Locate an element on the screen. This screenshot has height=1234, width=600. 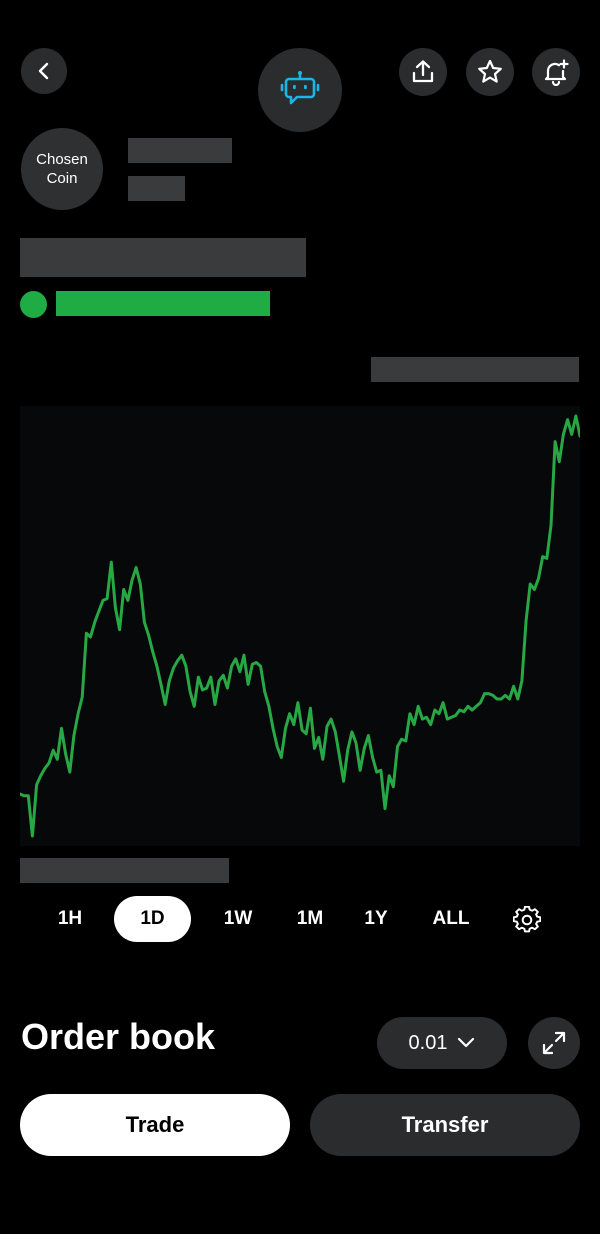
trade-button: Trade is located at coordinates (155, 1125).